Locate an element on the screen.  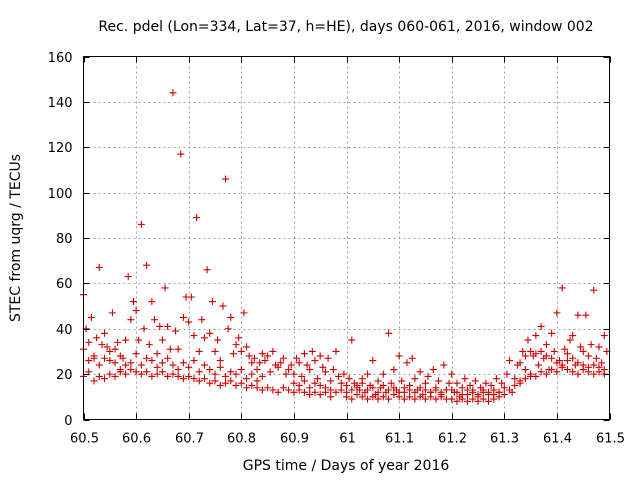
y-tick-labels: 0 20 40 60 80 100 120 140 160 is located at coordinates (60, 240).